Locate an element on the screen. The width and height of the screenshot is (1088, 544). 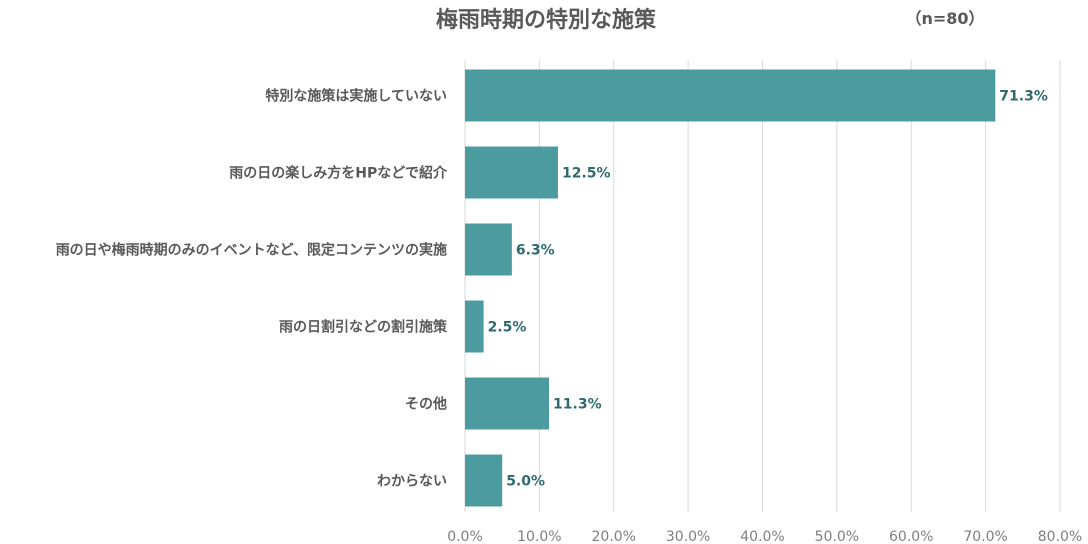
x-tick-label: 50.0% is located at coordinates (837, 536).